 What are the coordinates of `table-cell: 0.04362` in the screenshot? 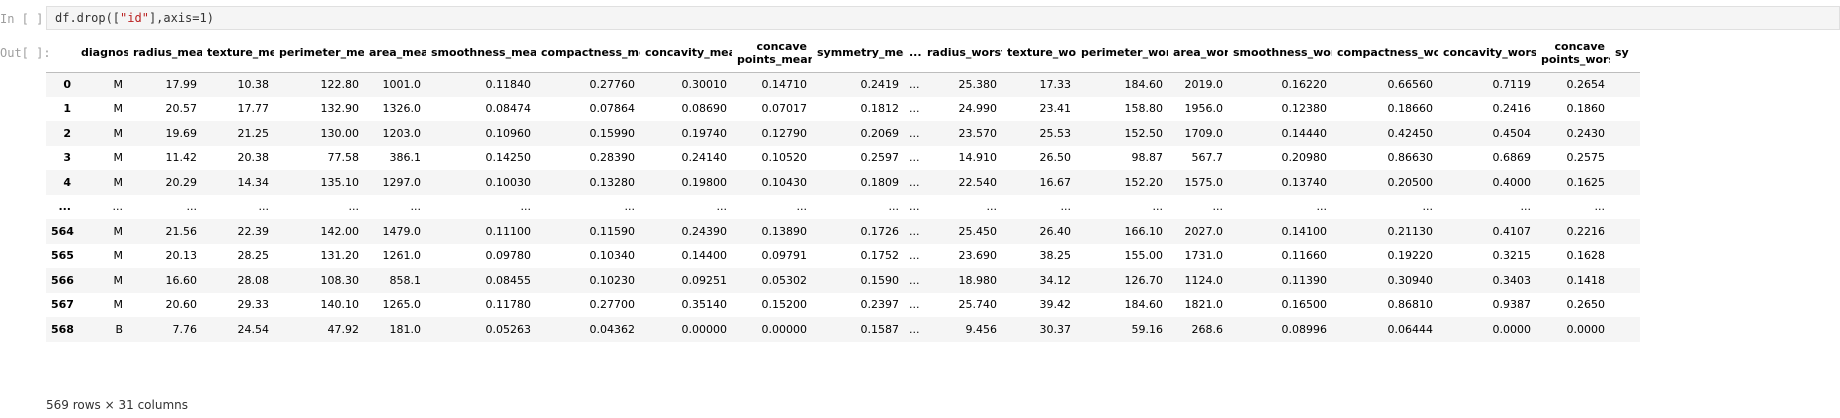 It's located at (612, 329).